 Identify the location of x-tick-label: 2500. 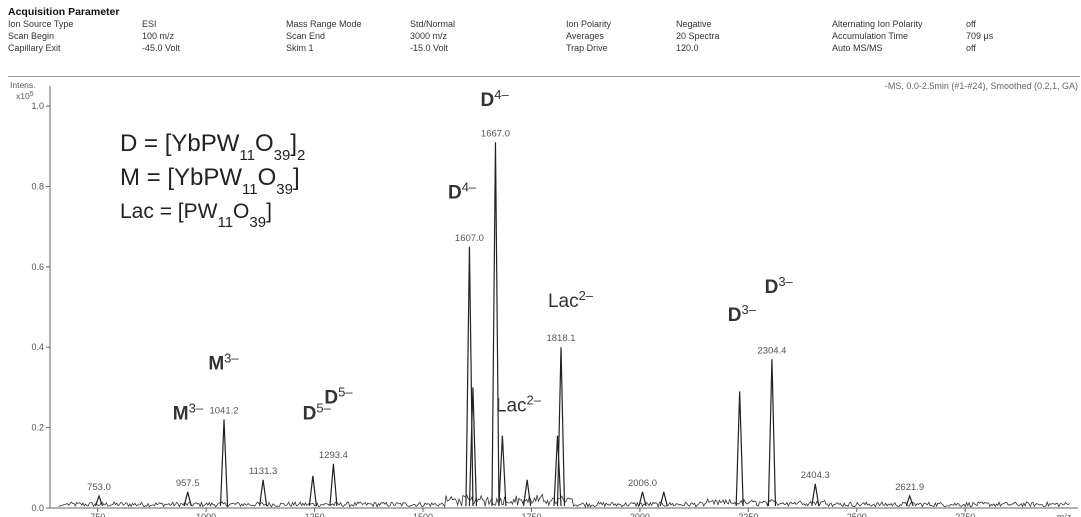
(857, 514).